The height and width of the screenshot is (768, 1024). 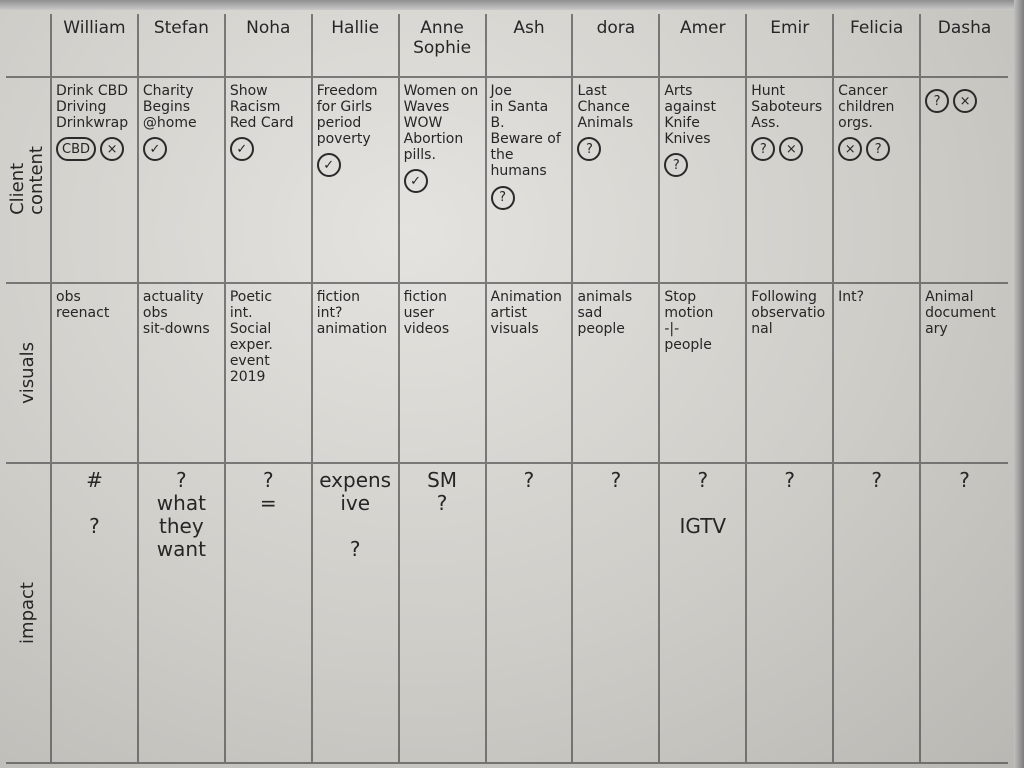 What do you see at coordinates (791, 374) in the screenshot?
I see `visuals-cell: Following observational` at bounding box center [791, 374].